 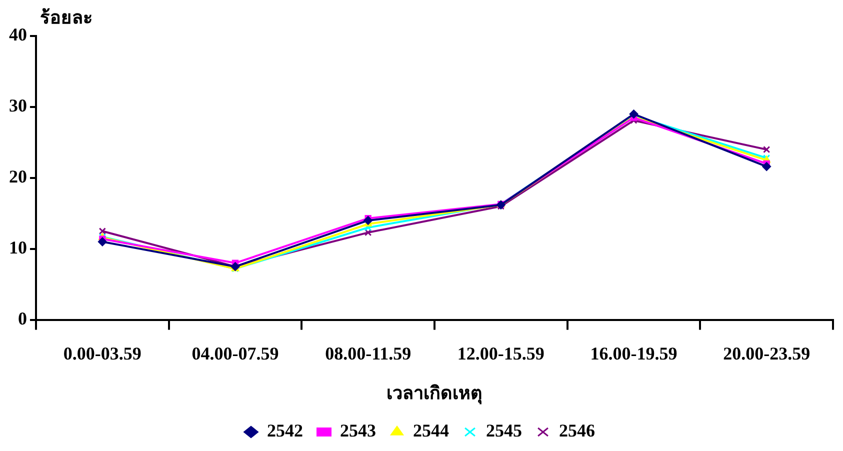 What do you see at coordinates (358, 430) in the screenshot?
I see `legend-label: 2543` at bounding box center [358, 430].